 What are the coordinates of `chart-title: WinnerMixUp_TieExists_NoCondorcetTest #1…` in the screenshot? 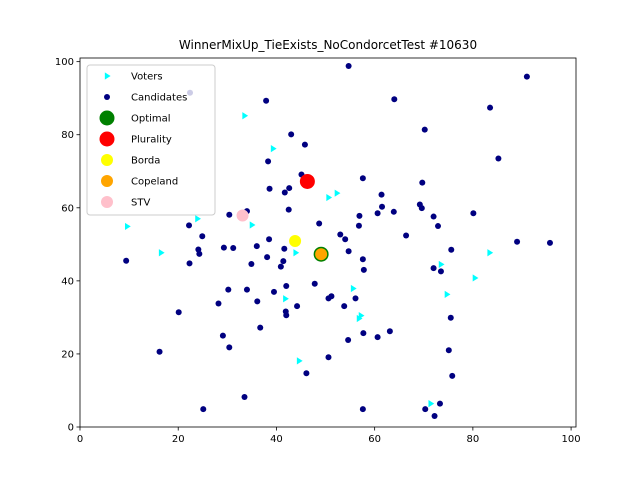 It's located at (328, 45).